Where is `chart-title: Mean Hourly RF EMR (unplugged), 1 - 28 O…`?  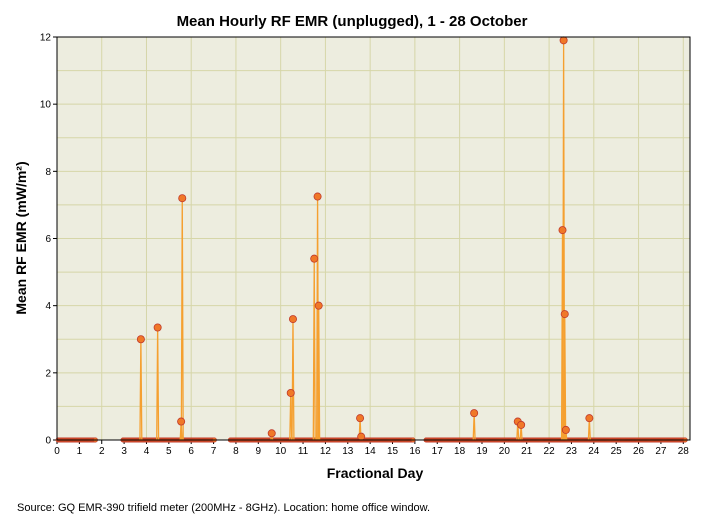 chart-title: Mean Hourly RF EMR (unplugged), 1 - 28 O… is located at coordinates (352, 21).